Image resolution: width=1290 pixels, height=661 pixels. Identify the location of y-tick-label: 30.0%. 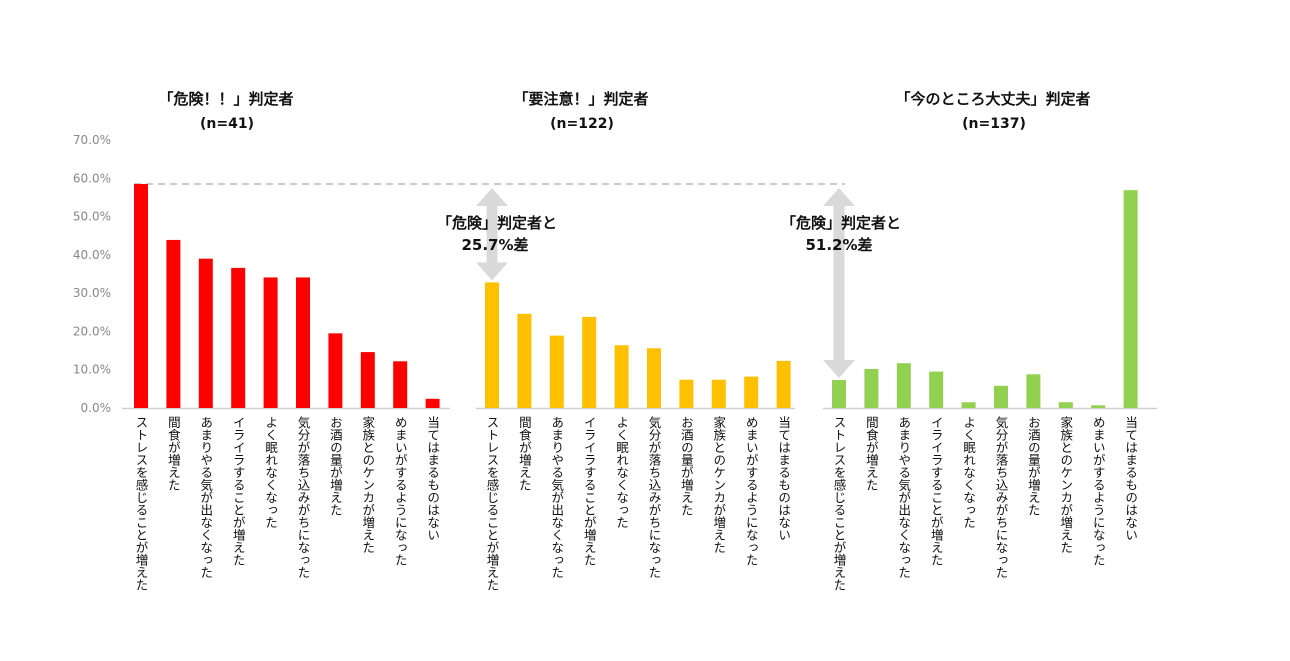
(92, 293).